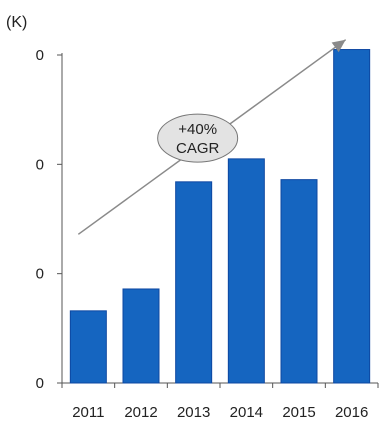  Describe the element at coordinates (88, 412) in the screenshot. I see `x-tick-label: 2011` at that location.